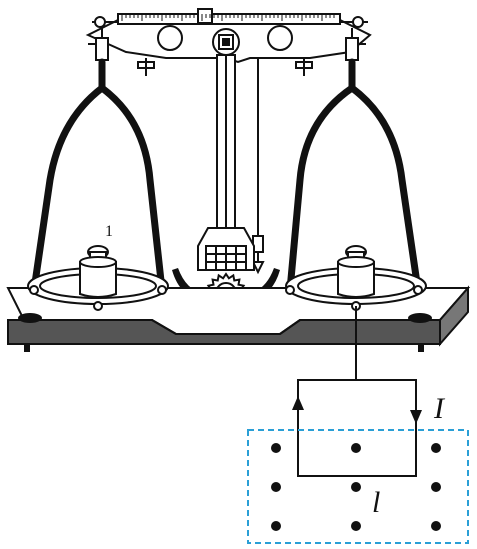 The image size is (477, 549). Describe the element at coordinates (331, 46) in the screenshot. I see `beam-screw-right` at that location.